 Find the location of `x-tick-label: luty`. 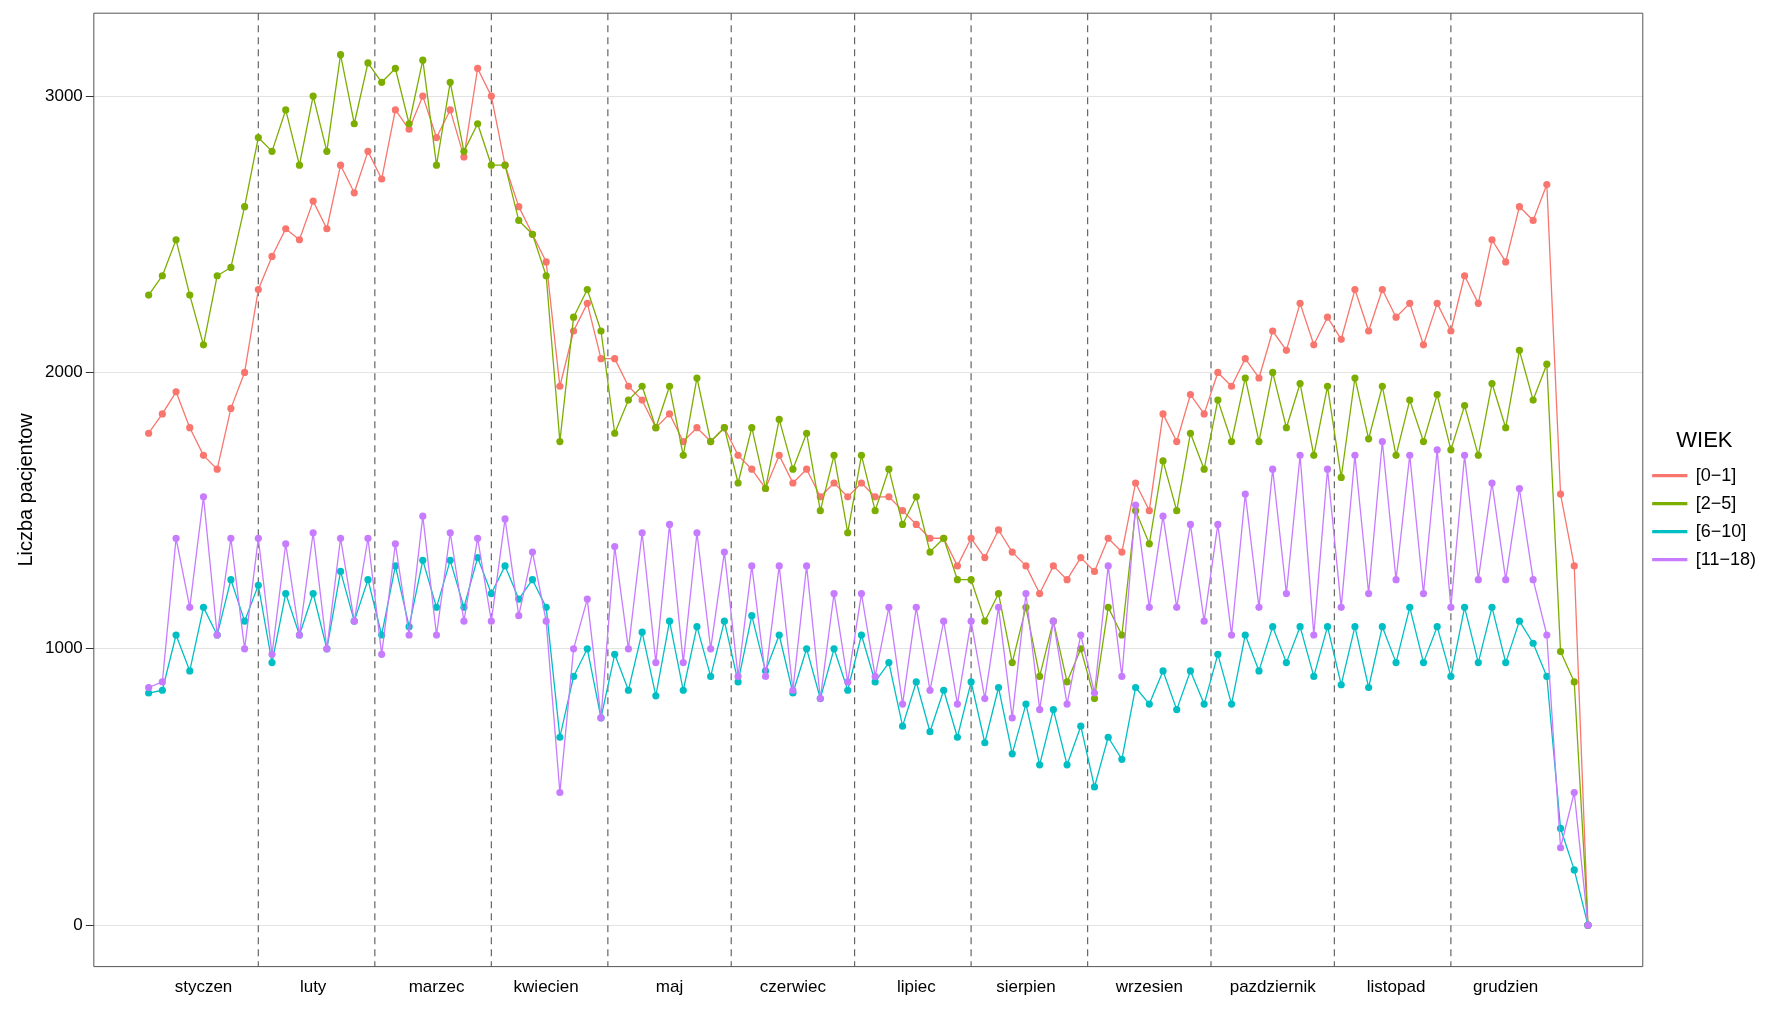

x-tick-label: luty is located at coordinates (313, 987).